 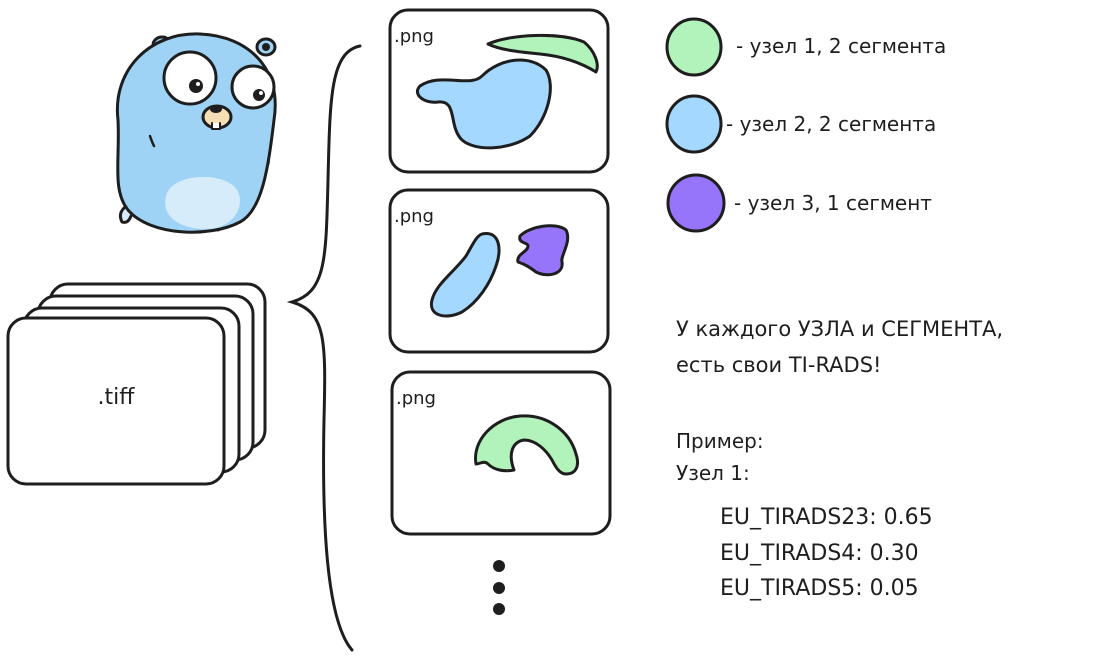 What do you see at coordinates (125, 215) in the screenshot?
I see `gopher-foot-left` at bounding box center [125, 215].